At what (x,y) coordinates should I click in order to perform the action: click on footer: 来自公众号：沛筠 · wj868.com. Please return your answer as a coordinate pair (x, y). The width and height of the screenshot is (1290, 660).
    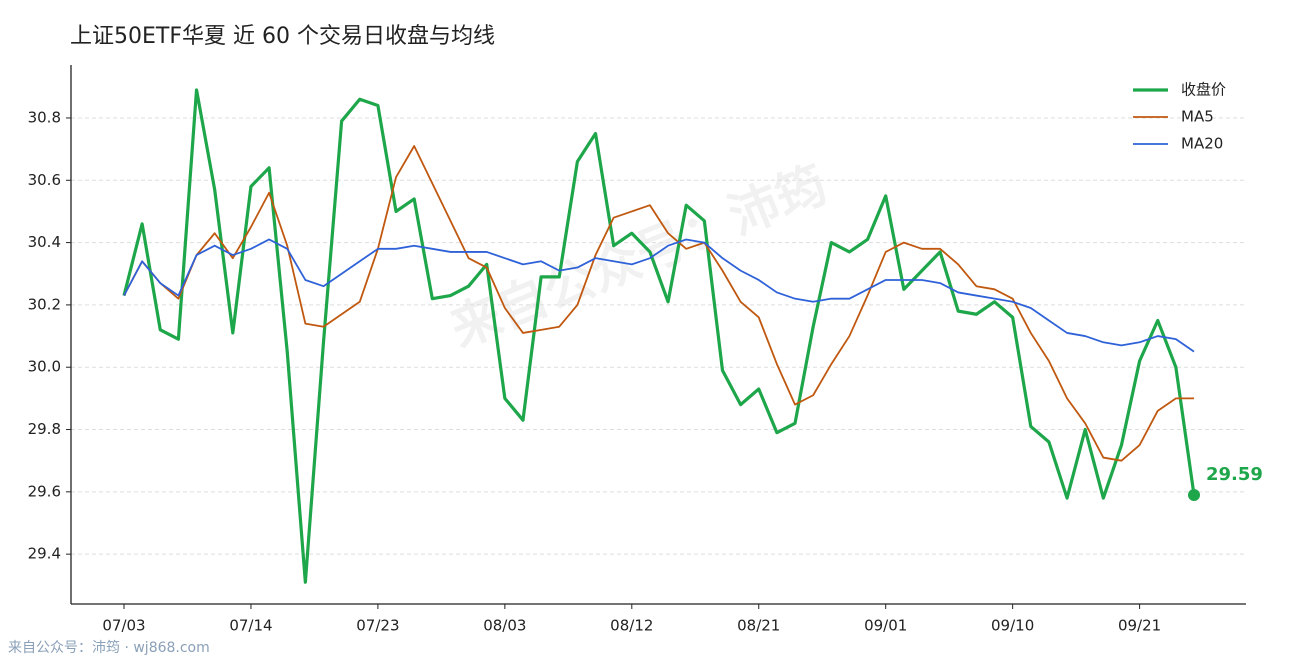
    Looking at the image, I should click on (109, 647).